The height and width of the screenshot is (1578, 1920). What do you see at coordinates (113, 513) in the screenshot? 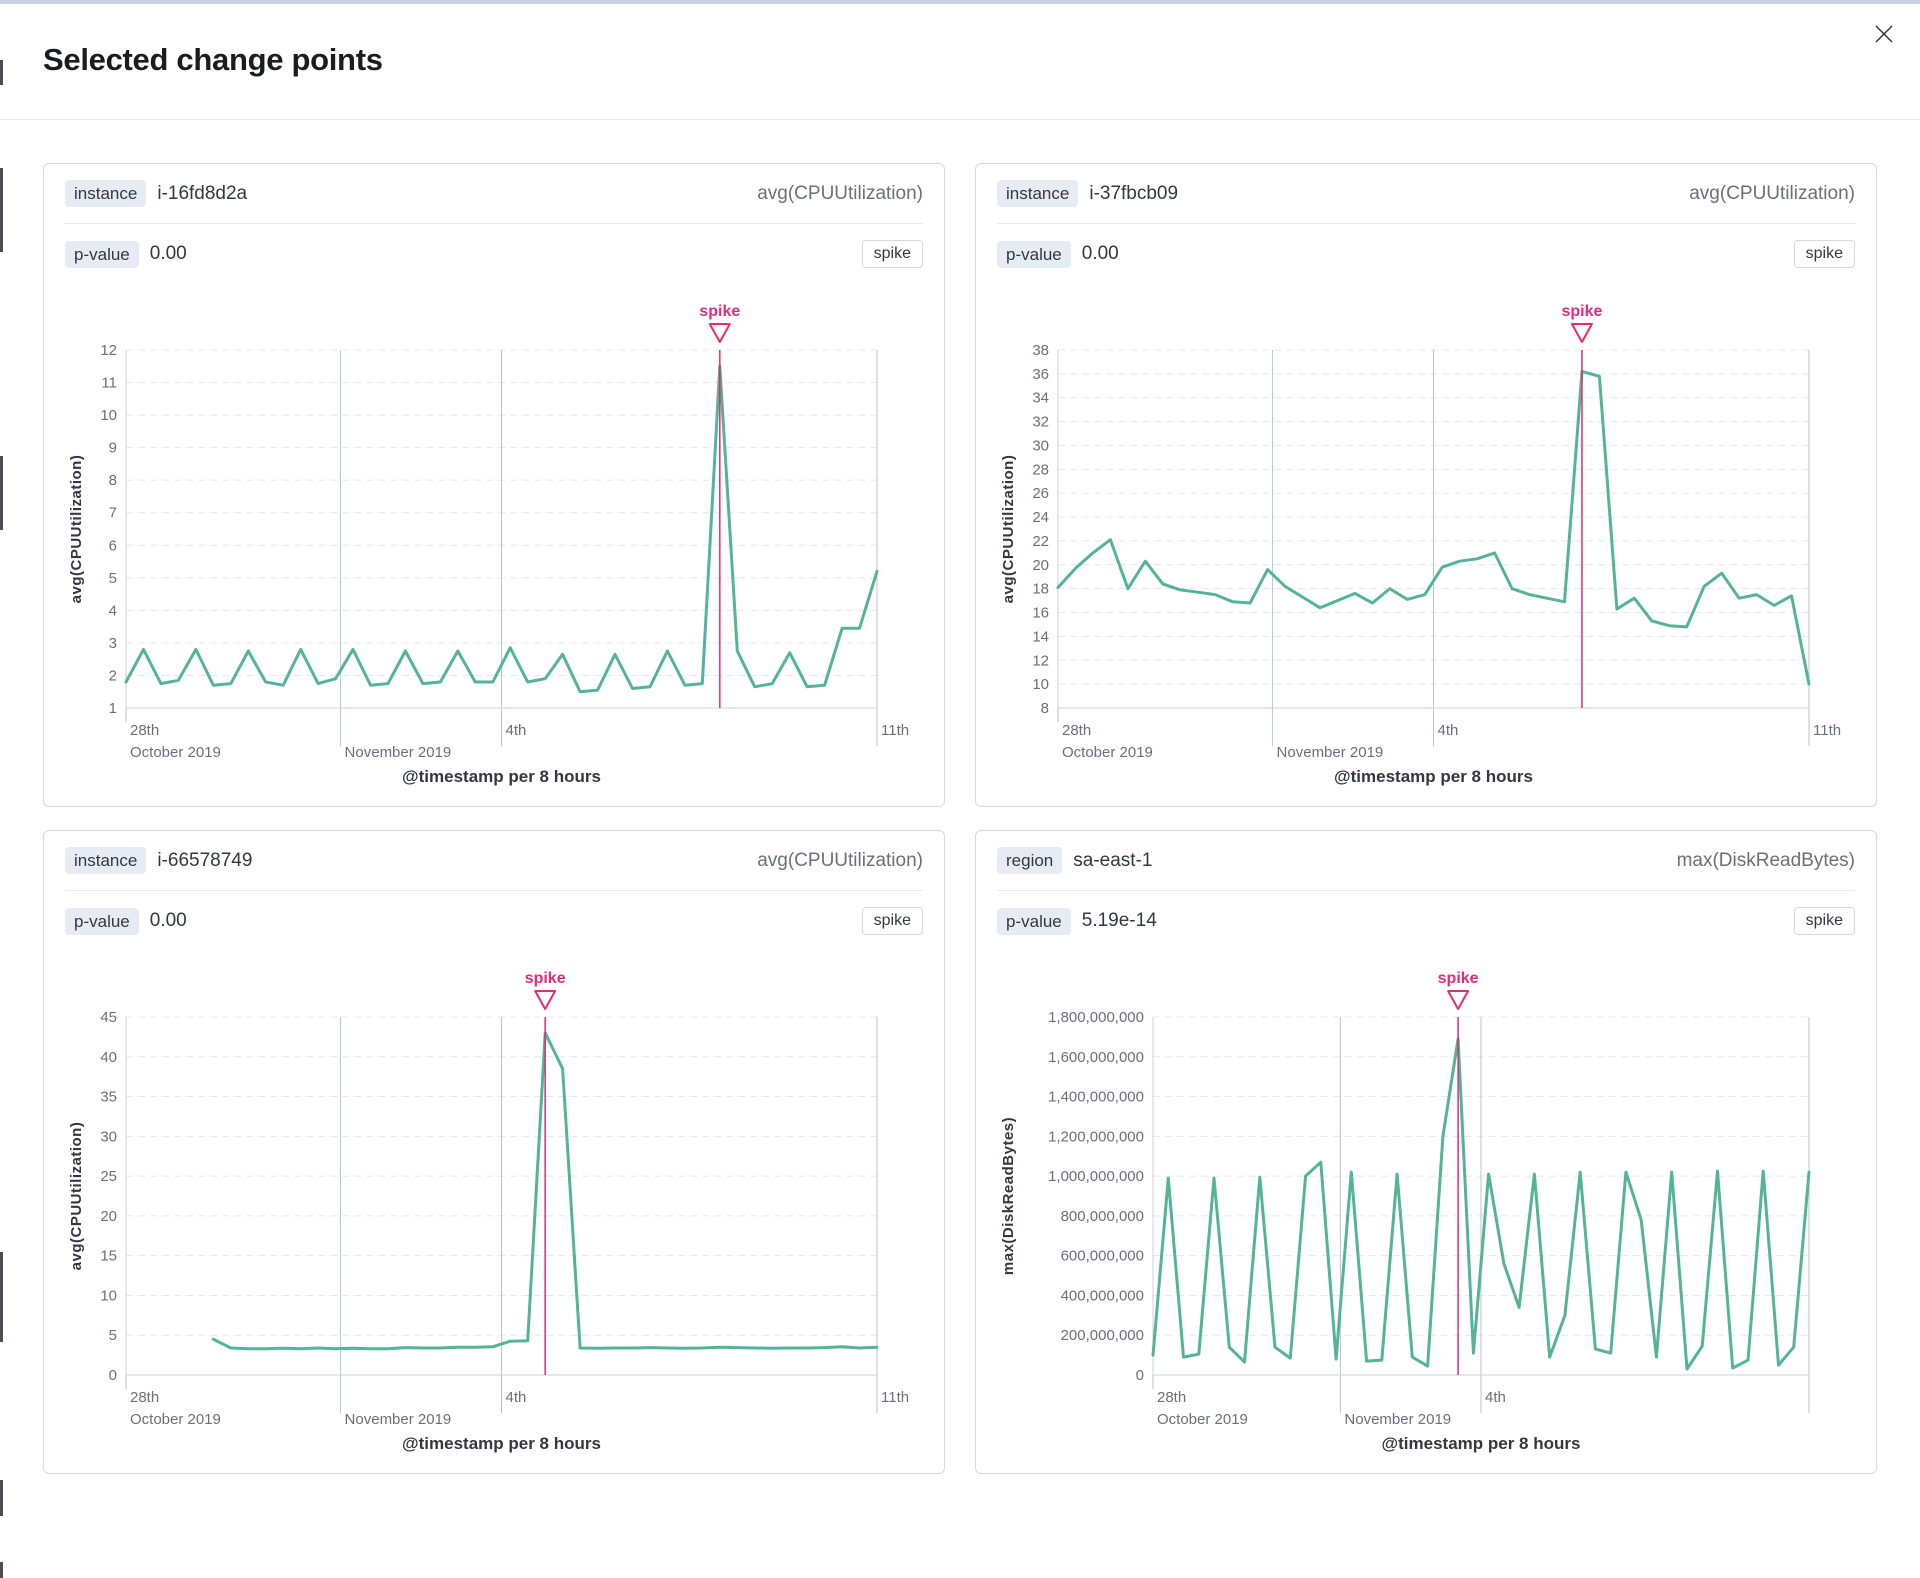
I see `svg-text: 7` at bounding box center [113, 513].